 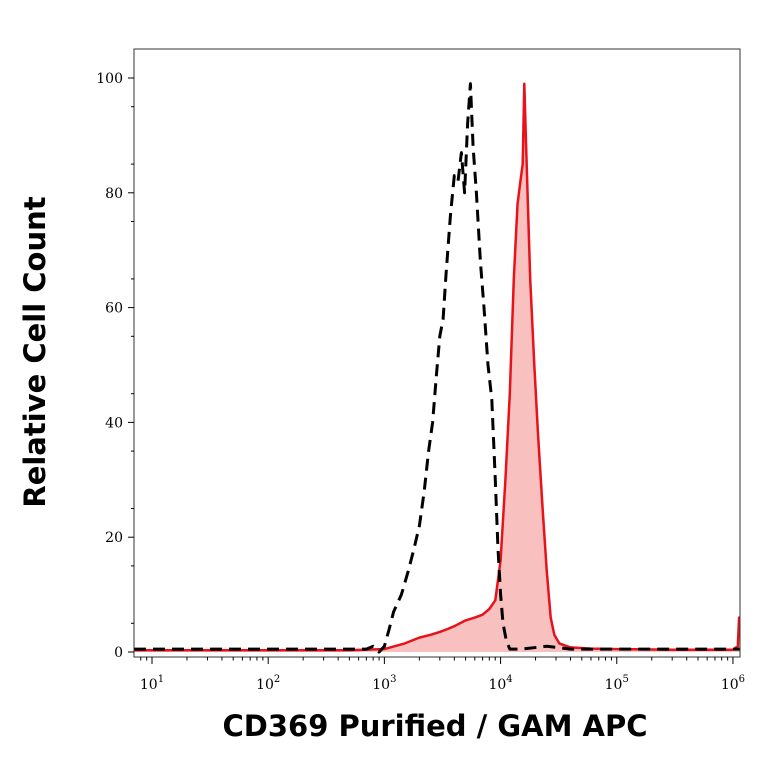 I want to click on y-tick-label: 0, so click(x=118, y=653).